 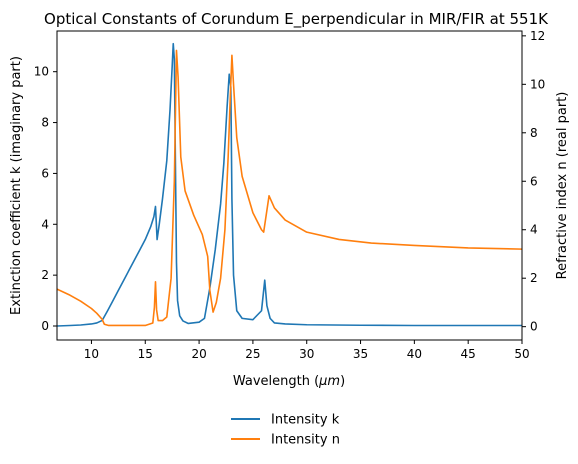 I want to click on y-right-tick-label: 6, so click(x=534, y=181).